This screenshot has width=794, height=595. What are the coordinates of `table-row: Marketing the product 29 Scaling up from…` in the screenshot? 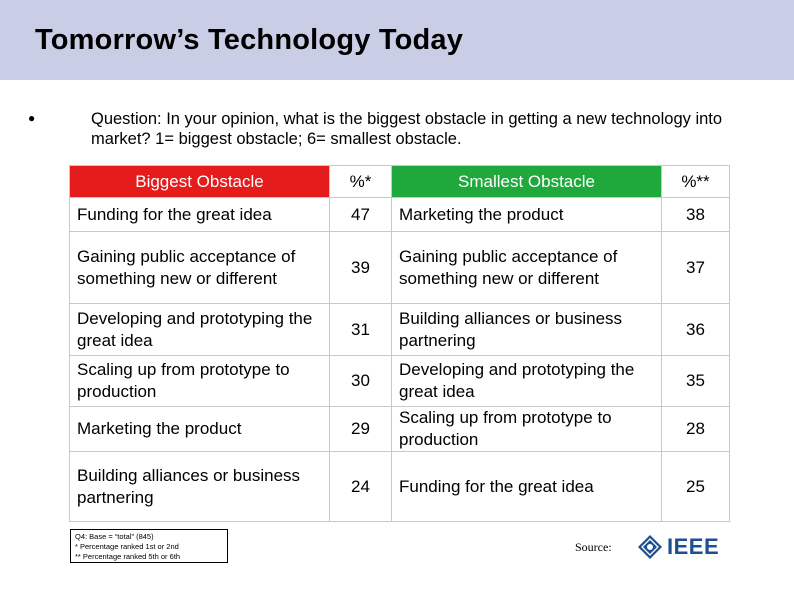 It's located at (399, 429).